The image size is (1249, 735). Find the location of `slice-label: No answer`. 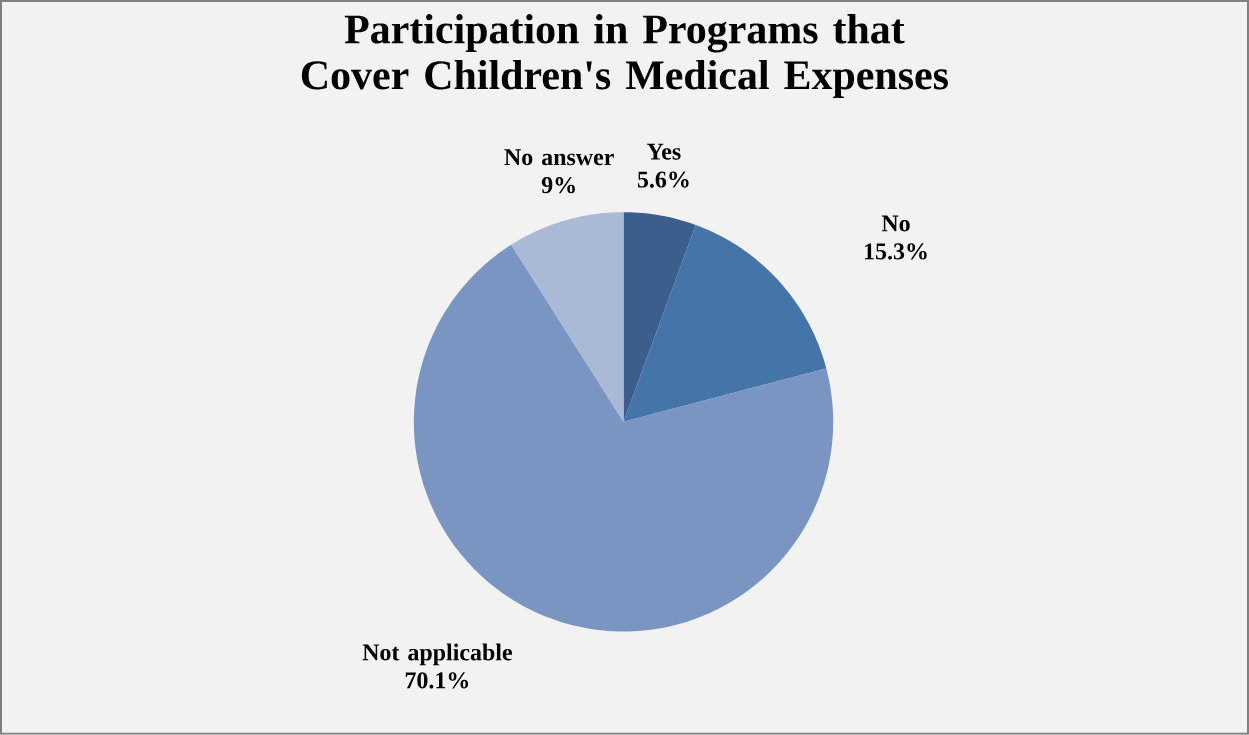

slice-label: No answer is located at coordinates (559, 157).